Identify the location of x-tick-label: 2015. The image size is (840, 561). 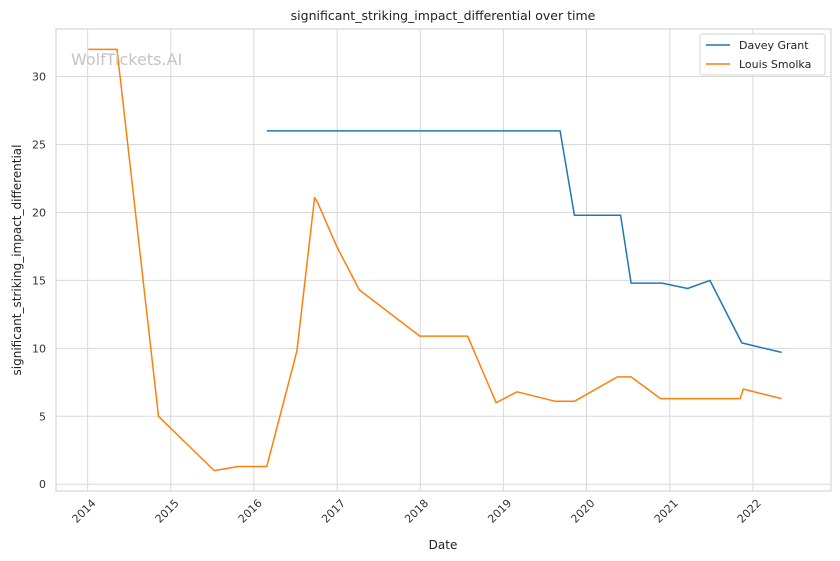
(167, 511).